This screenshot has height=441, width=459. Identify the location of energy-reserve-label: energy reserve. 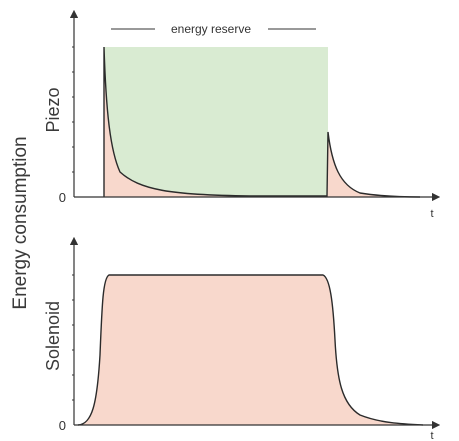
(211, 29).